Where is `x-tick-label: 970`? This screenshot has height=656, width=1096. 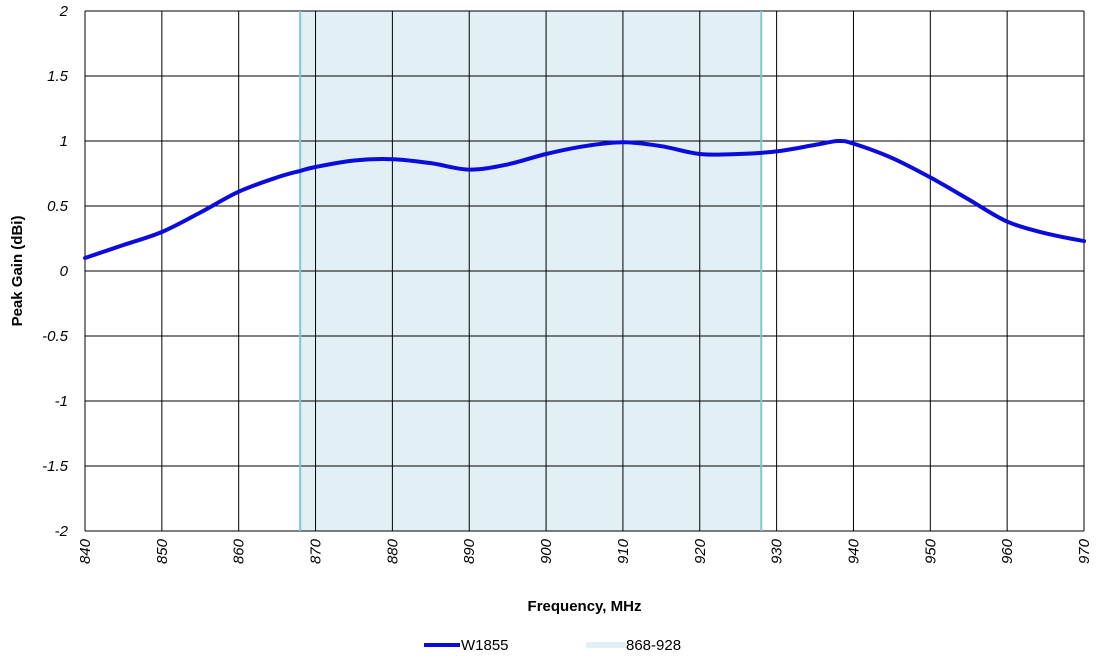 x-tick-label: 970 is located at coordinates (1084, 551).